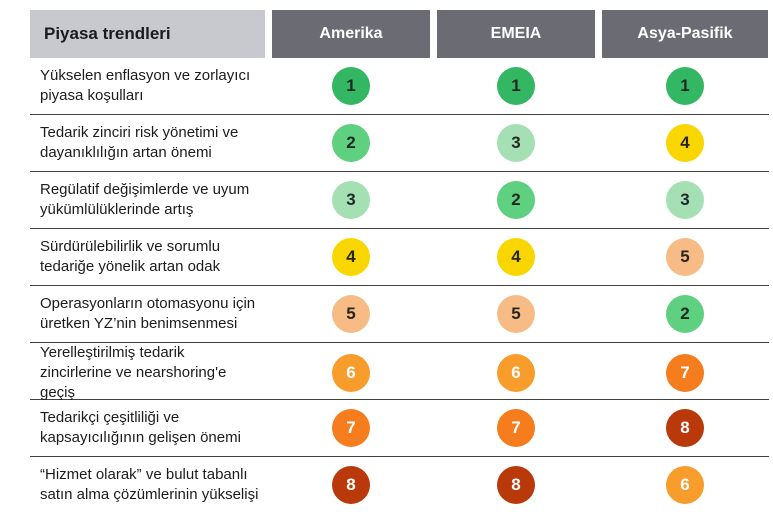 The width and height of the screenshot is (773, 522). I want to click on rank-cell-emeia: 7, so click(516, 428).